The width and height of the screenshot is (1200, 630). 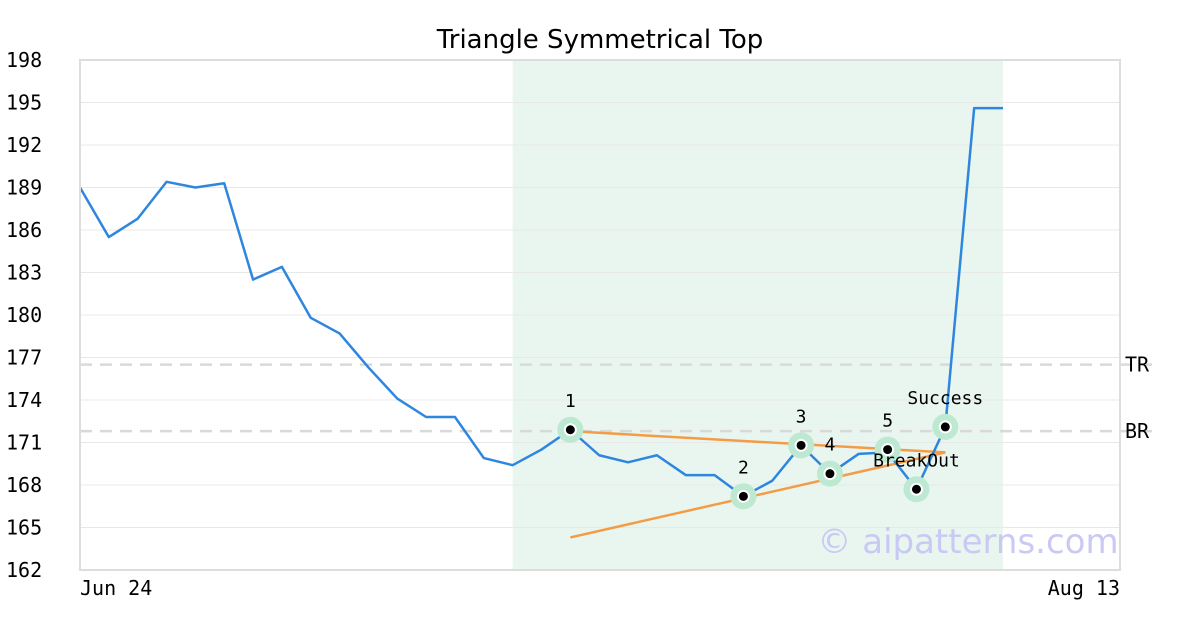 What do you see at coordinates (24, 315) in the screenshot?
I see `y-tick-label: 180` at bounding box center [24, 315].